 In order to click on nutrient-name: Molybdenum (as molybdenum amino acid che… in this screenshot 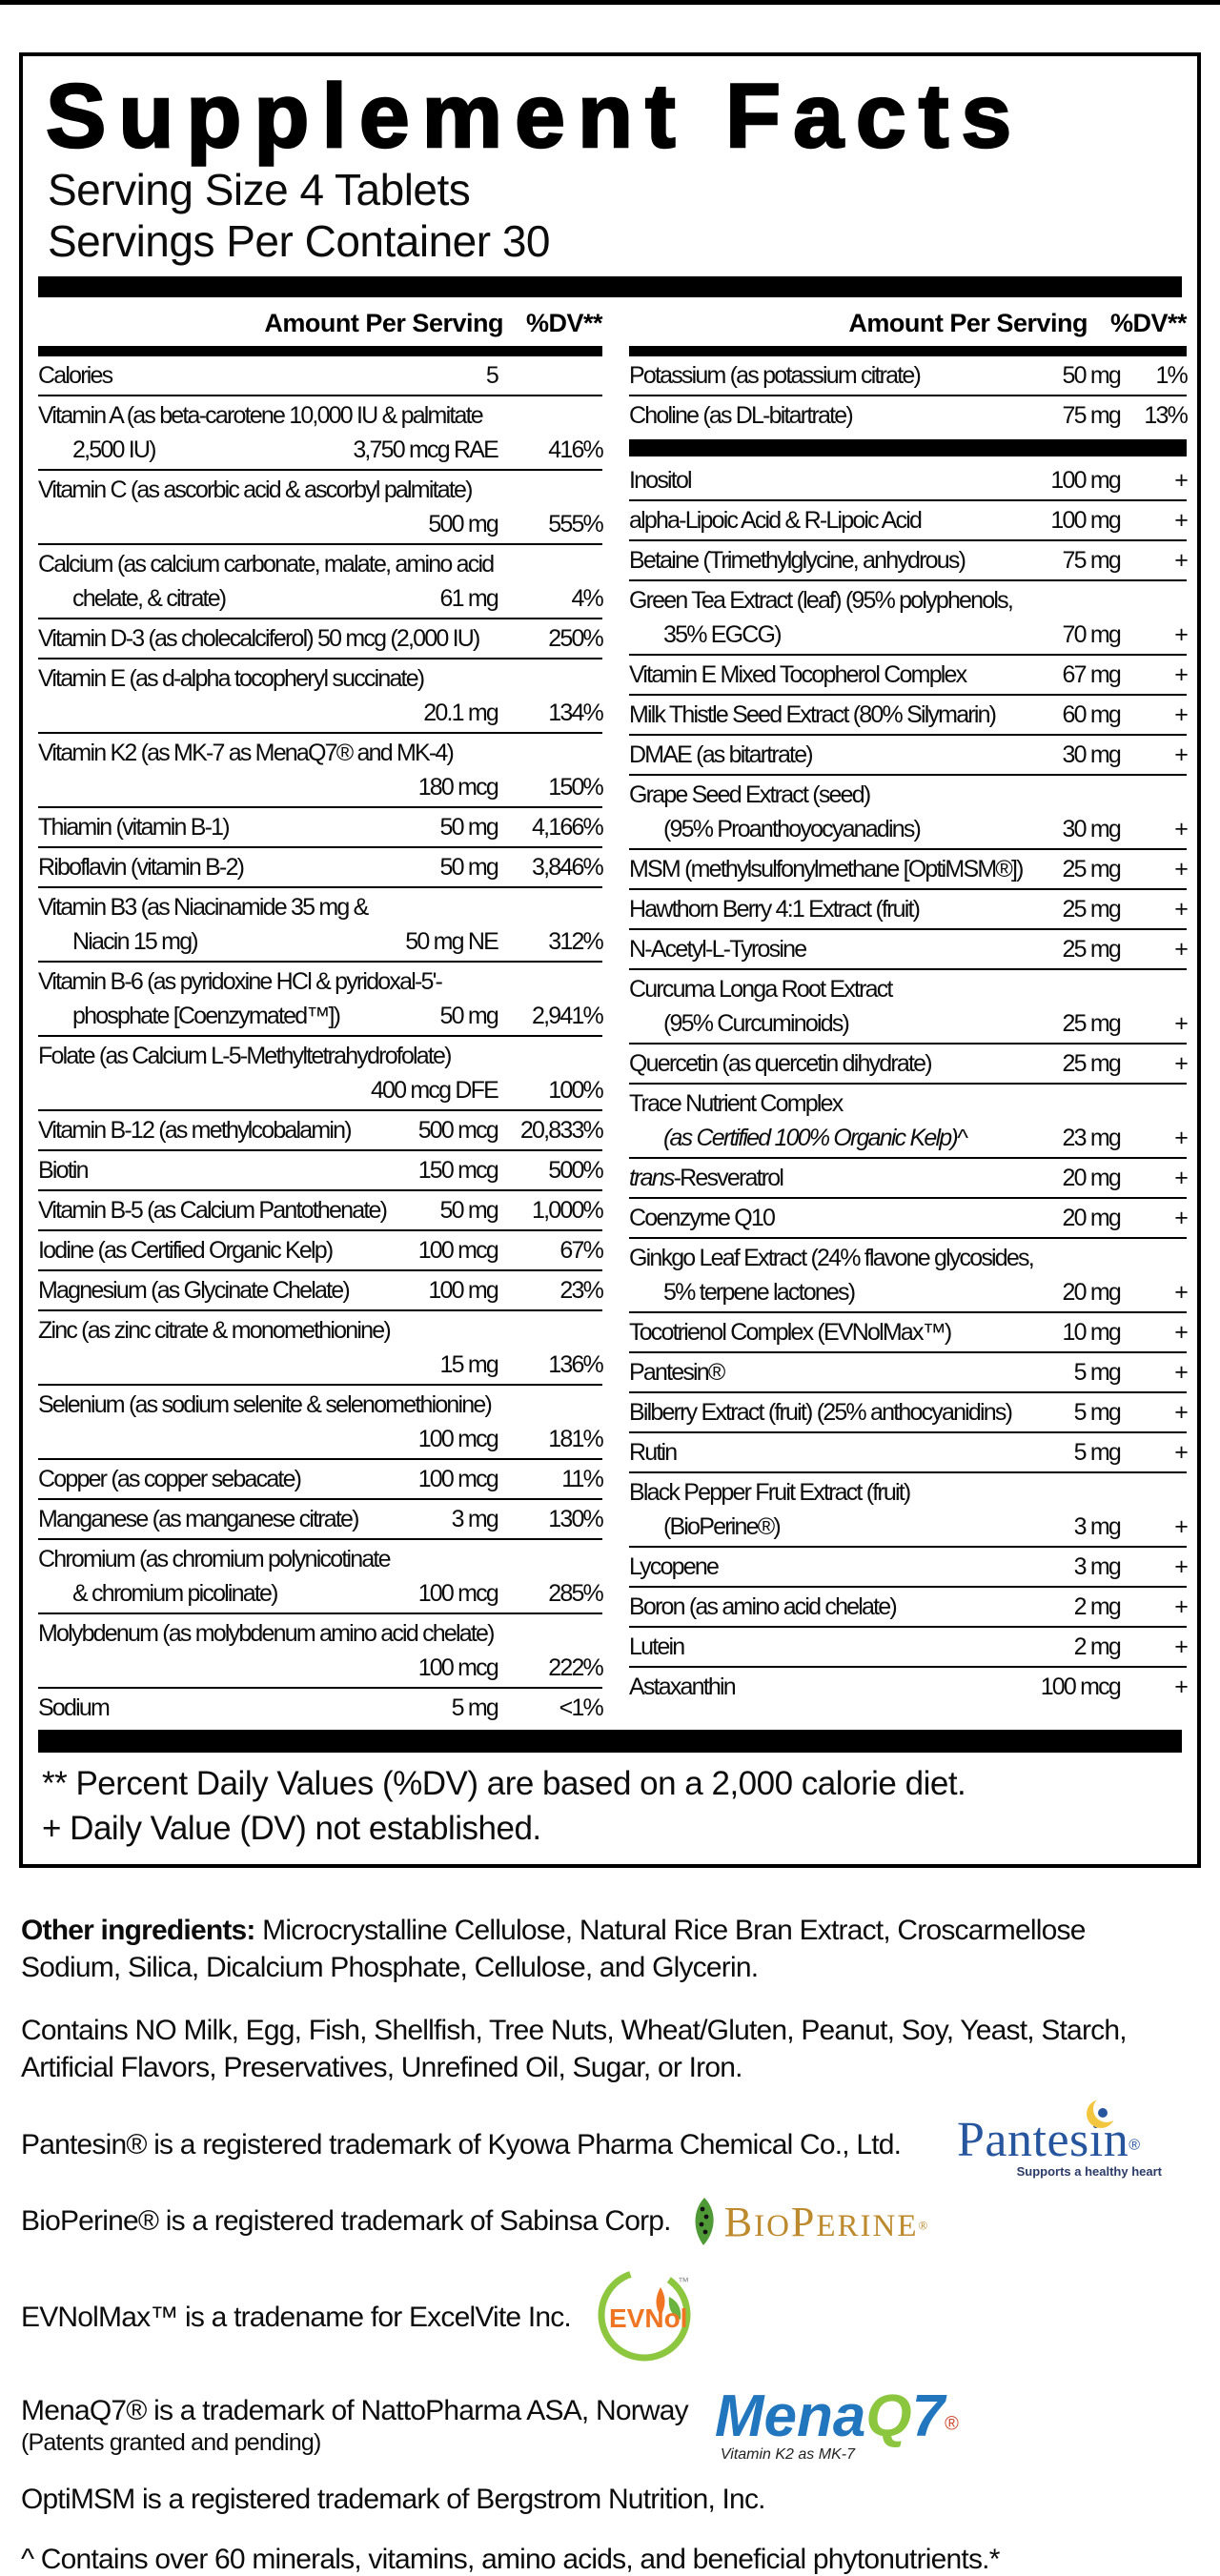, I will do `click(266, 1634)`.